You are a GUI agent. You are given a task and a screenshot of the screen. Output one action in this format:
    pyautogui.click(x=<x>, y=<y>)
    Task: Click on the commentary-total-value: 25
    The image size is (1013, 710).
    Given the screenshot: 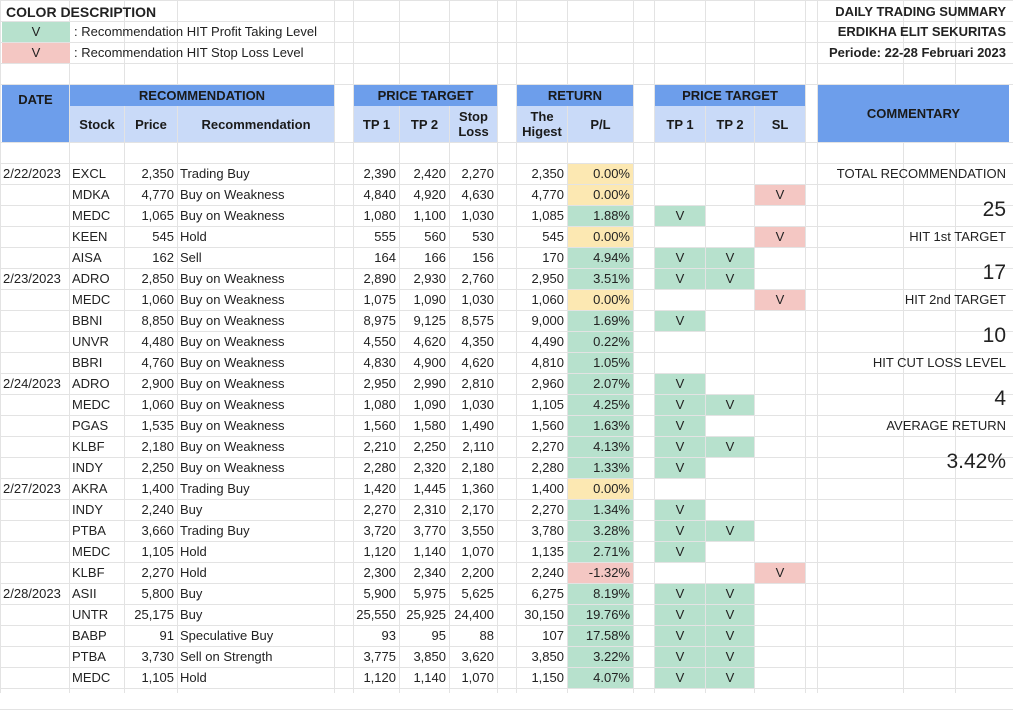 What is the action you would take?
    pyautogui.click(x=994, y=209)
    